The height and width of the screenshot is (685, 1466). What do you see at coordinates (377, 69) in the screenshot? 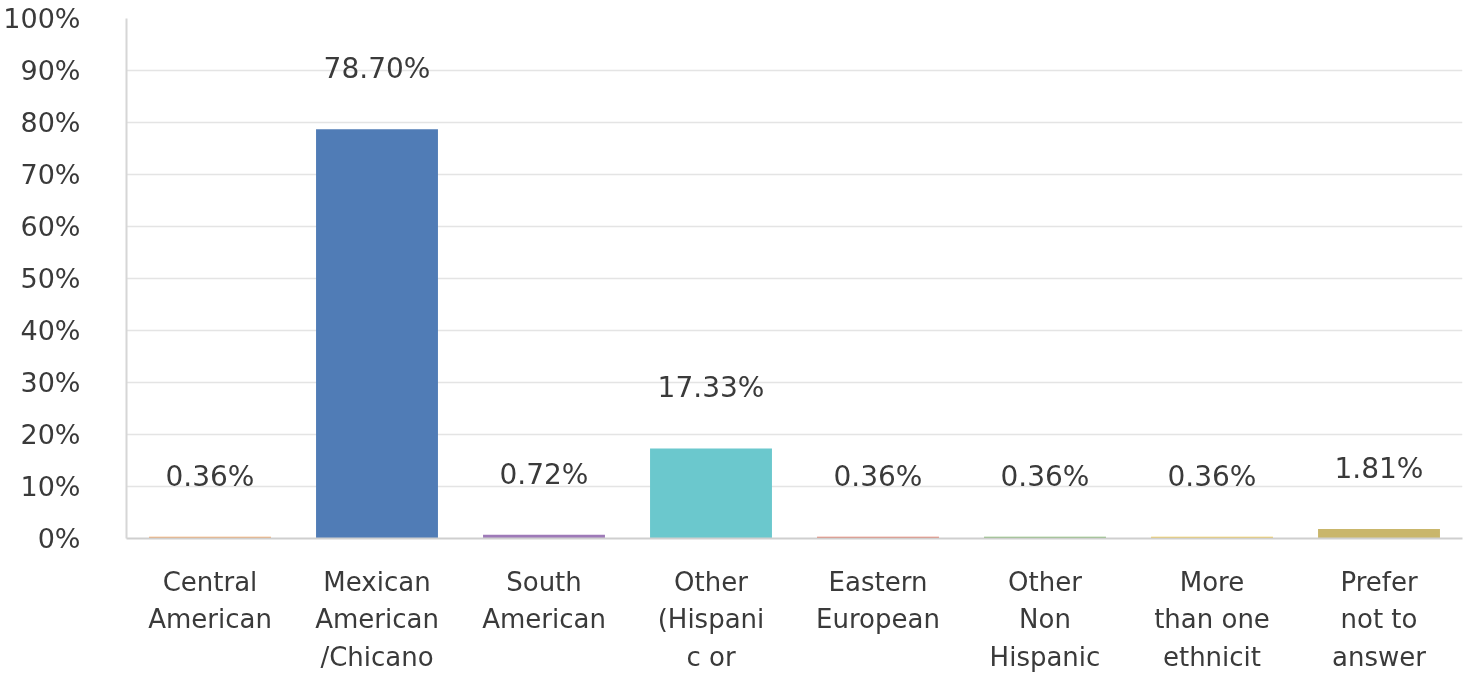
I see `data-label: 78.70%` at bounding box center [377, 69].